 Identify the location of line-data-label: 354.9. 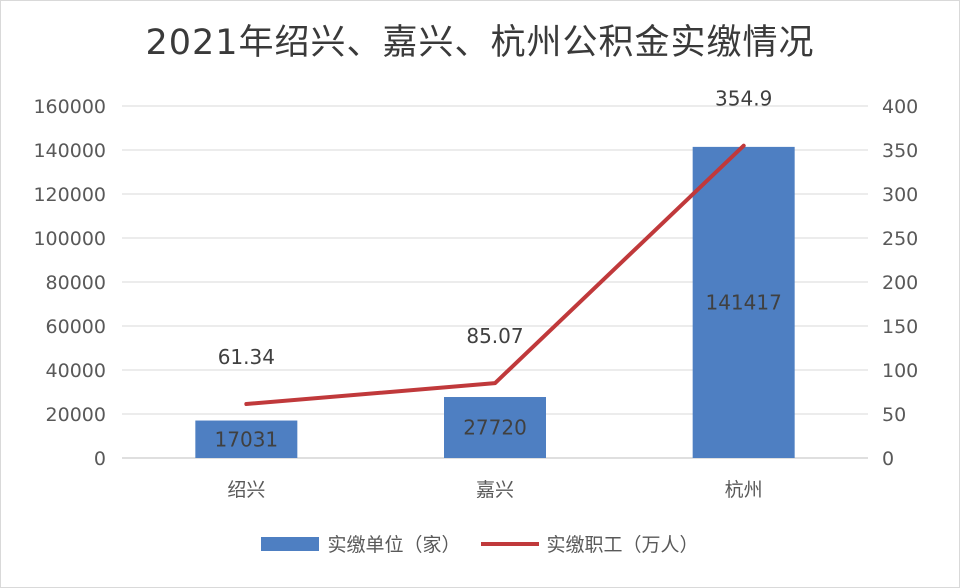
(743, 99).